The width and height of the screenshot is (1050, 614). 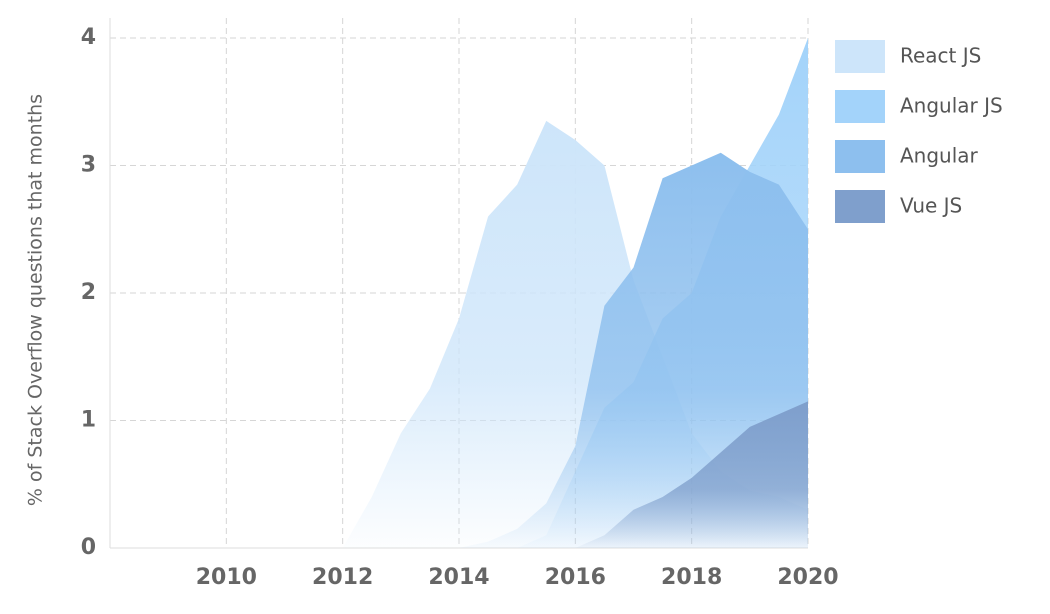 I want to click on y-tick-label: 3, so click(x=88, y=165).